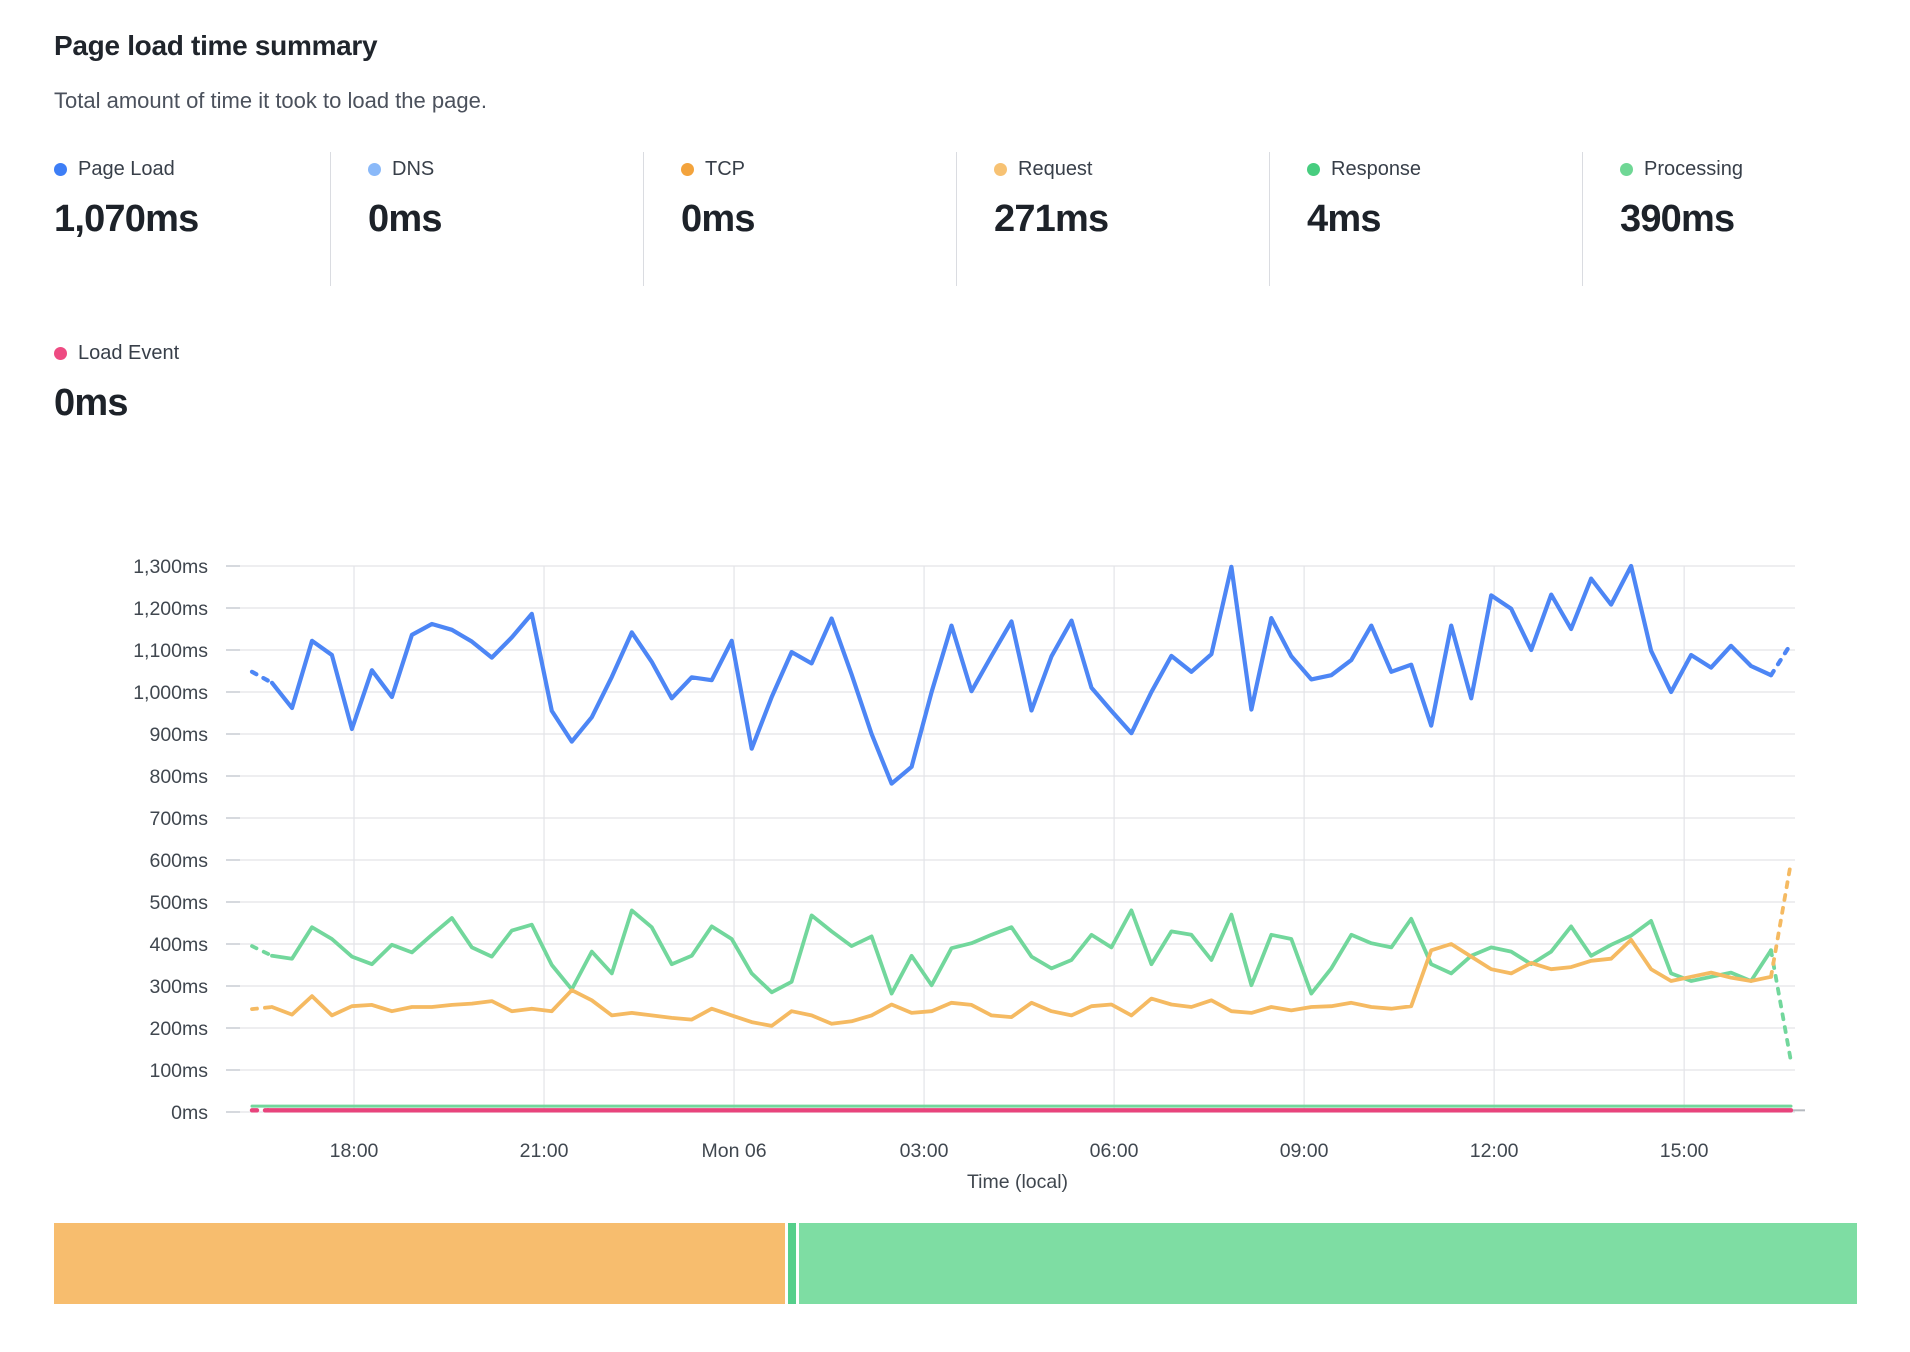 Image resolution: width=1910 pixels, height=1352 pixels. What do you see at coordinates (405, 219) in the screenshot?
I see `stat-value-dns: 0ms` at bounding box center [405, 219].